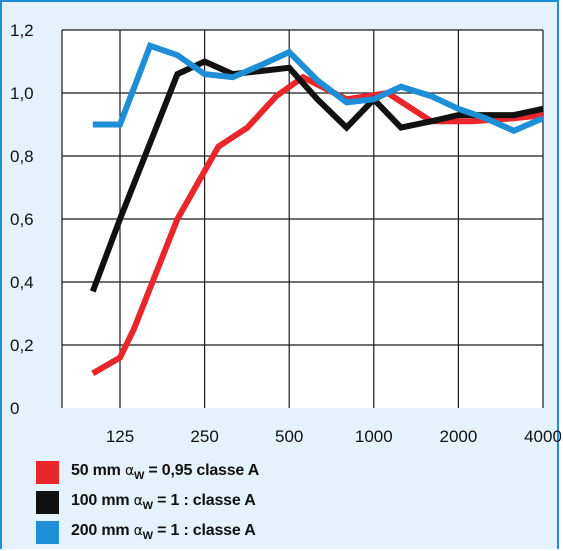  I want to click on legend-label-50mm: 50 mm αW = 0,95 classe A, so click(165, 472).